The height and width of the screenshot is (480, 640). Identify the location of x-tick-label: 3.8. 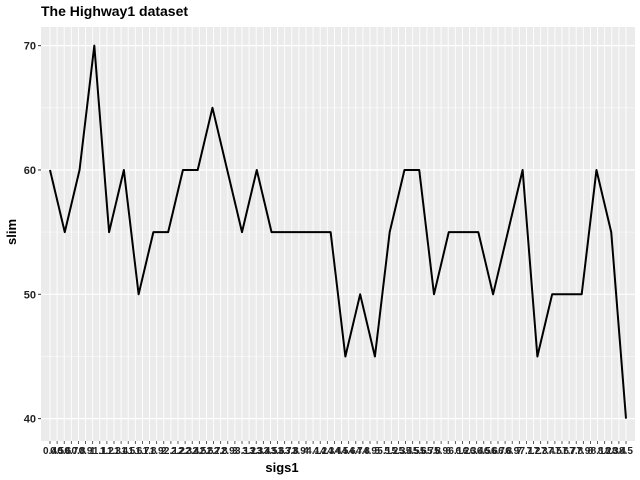
(292, 451).